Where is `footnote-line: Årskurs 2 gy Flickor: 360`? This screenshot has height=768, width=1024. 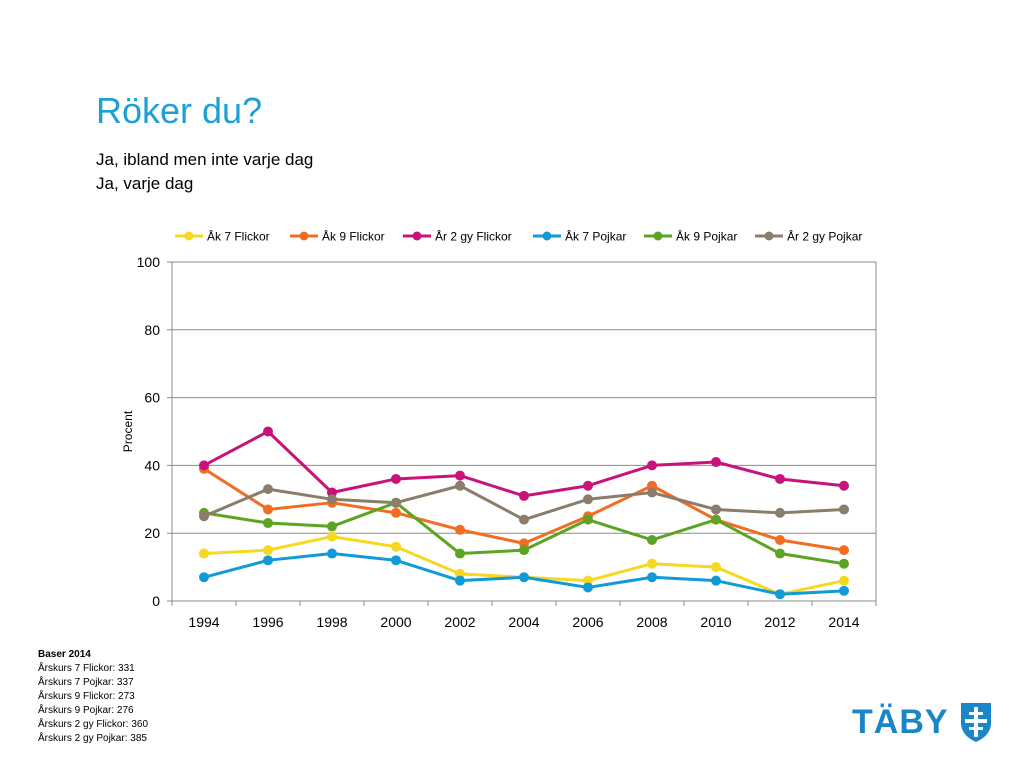 footnote-line: Årskurs 2 gy Flickor: 360 is located at coordinates (93, 724).